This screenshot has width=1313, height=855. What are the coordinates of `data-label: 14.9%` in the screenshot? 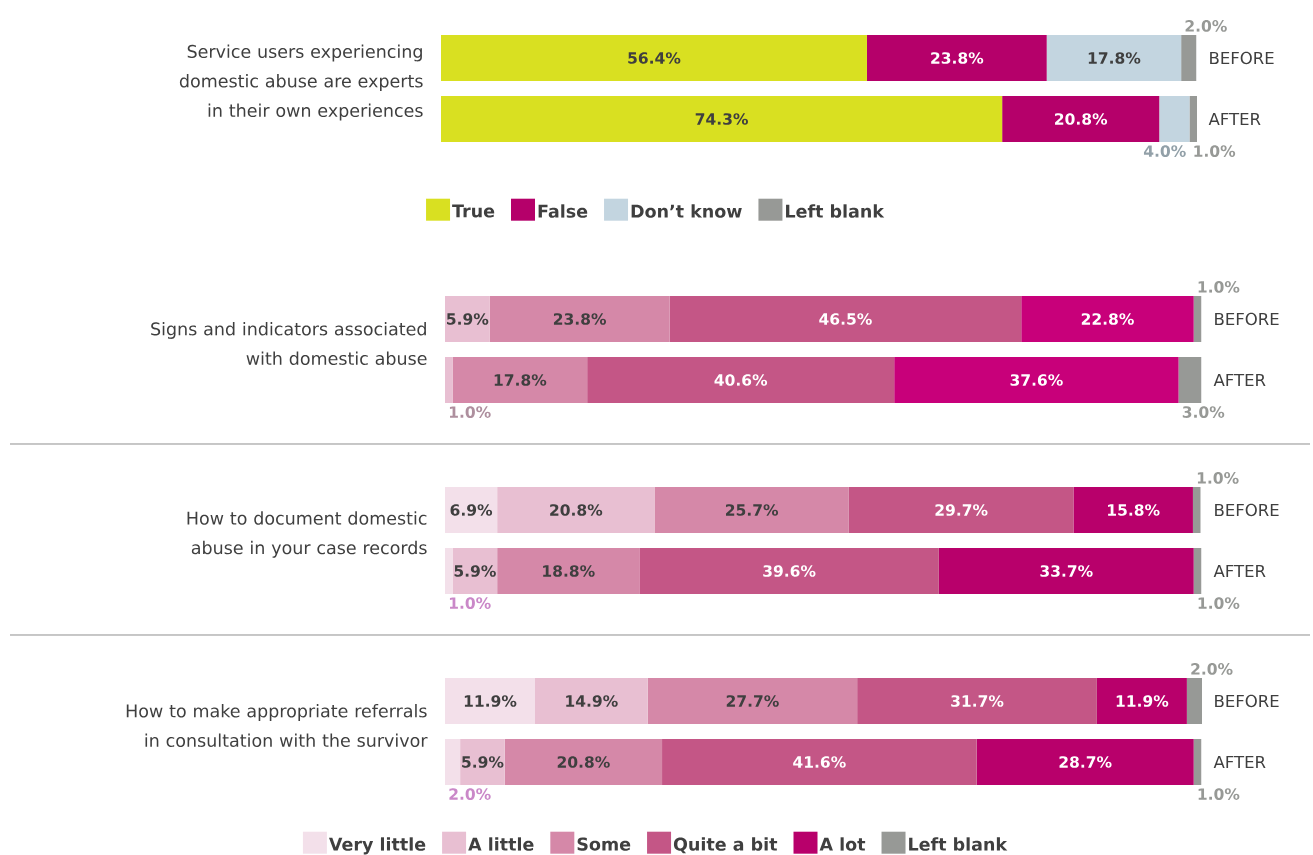 It's located at (592, 701).